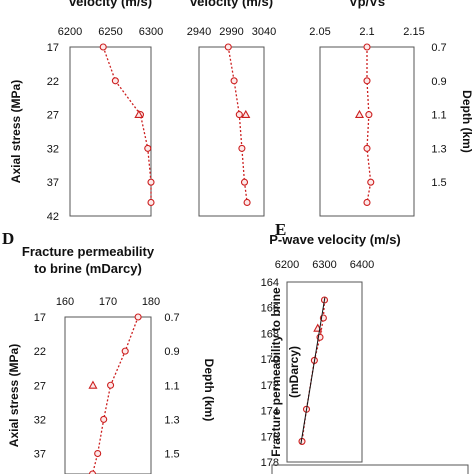  I want to click on y-tick-label: 172, so click(270, 386).